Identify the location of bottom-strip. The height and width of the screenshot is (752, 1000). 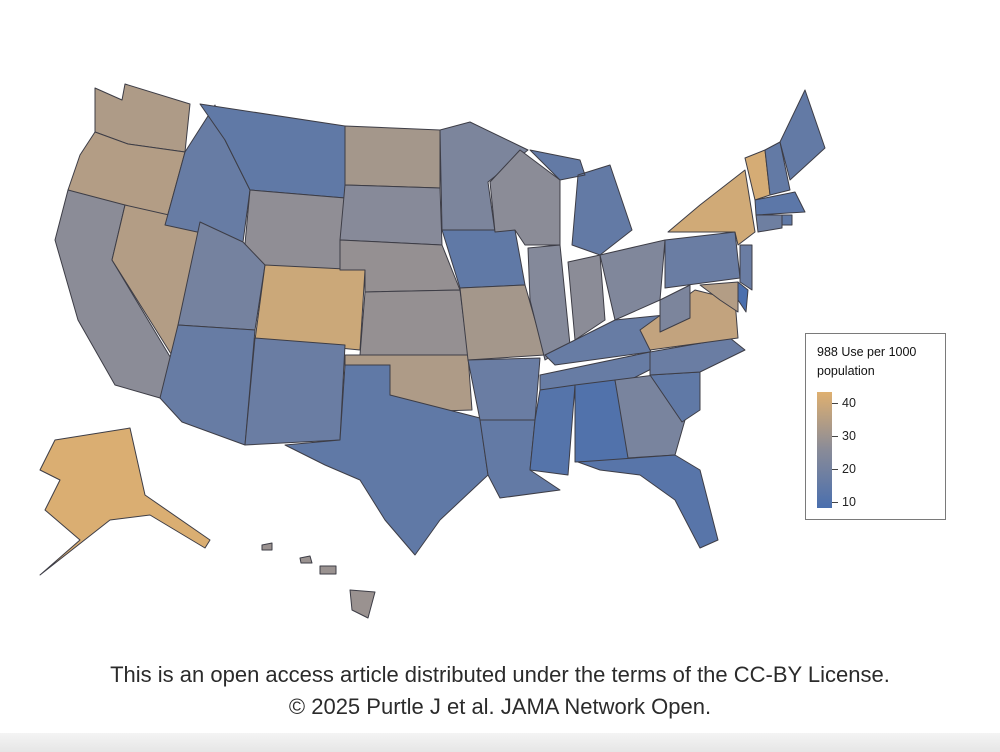
(500, 742).